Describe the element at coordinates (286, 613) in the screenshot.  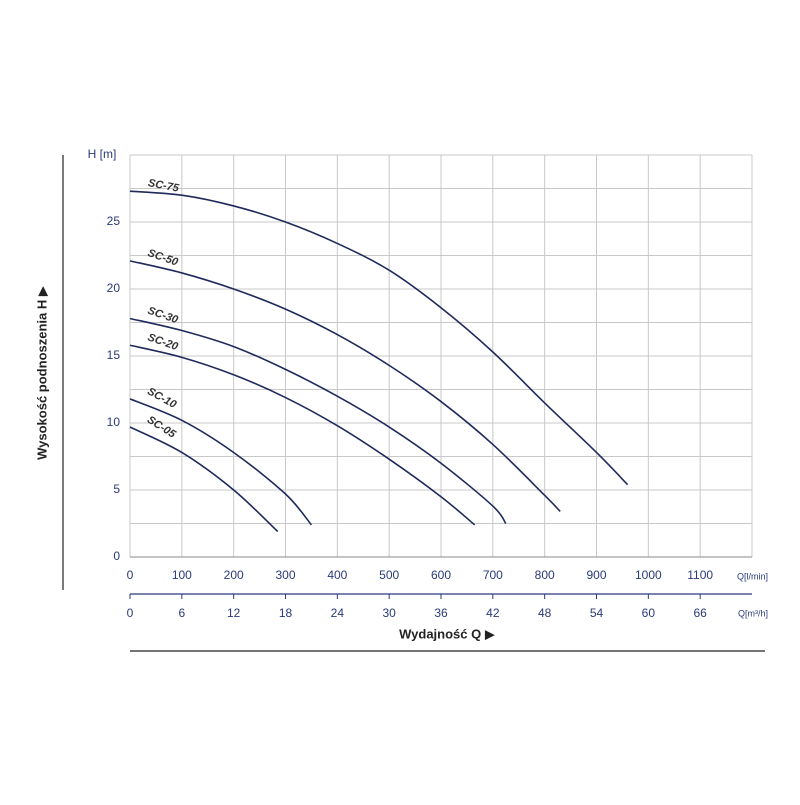
I see `x2-tick-label: 18` at that location.